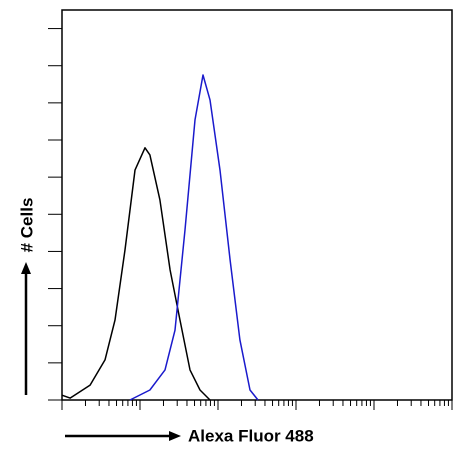 The width and height of the screenshot is (459, 462). What do you see at coordinates (175, 436) in the screenshot?
I see `x-arrow-head` at bounding box center [175, 436].